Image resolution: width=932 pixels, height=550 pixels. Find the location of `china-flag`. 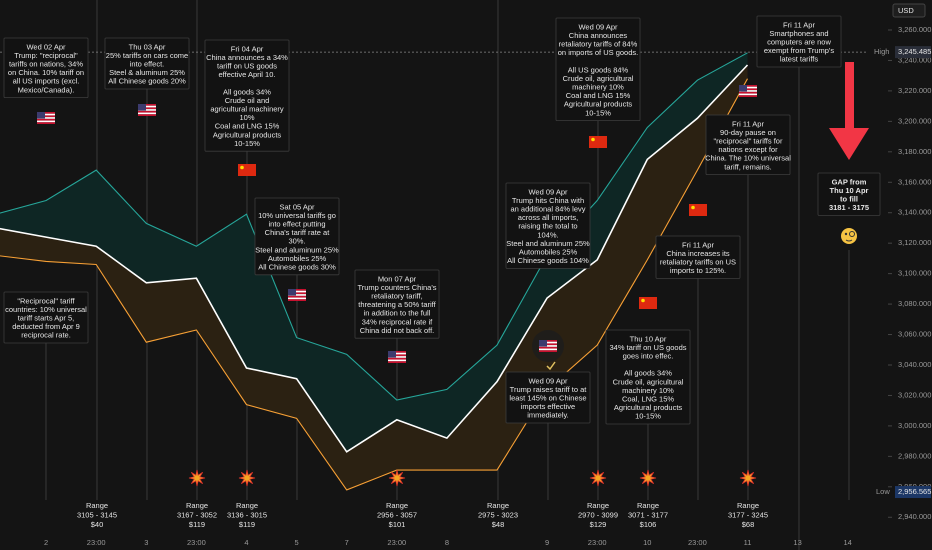

china-flag is located at coordinates (247, 170).